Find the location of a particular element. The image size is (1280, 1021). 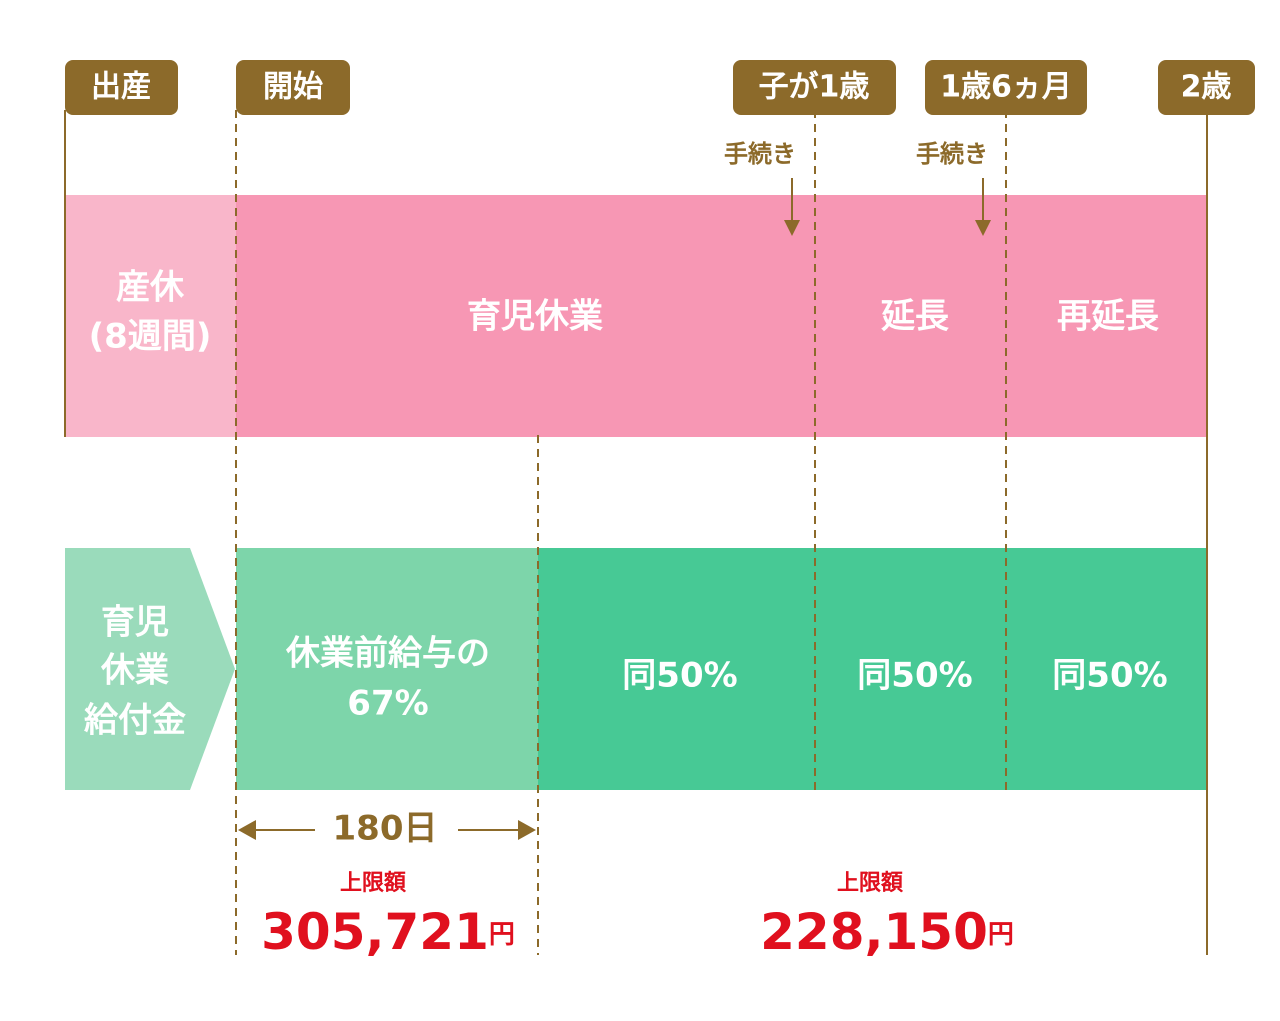

milestone: 子が1歳 is located at coordinates (814, 87).